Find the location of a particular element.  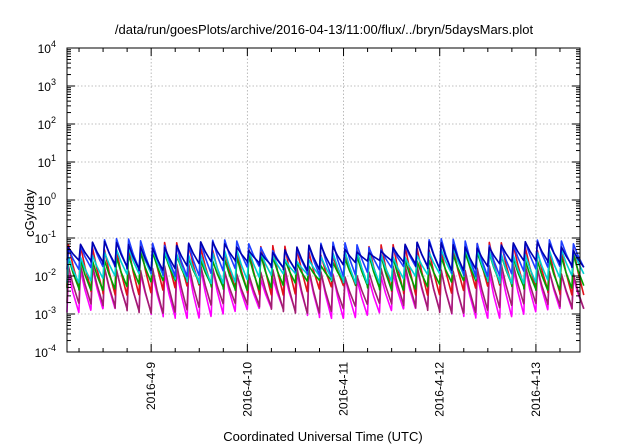

x-tick-label: 2016-4-9 is located at coordinates (151, 386).